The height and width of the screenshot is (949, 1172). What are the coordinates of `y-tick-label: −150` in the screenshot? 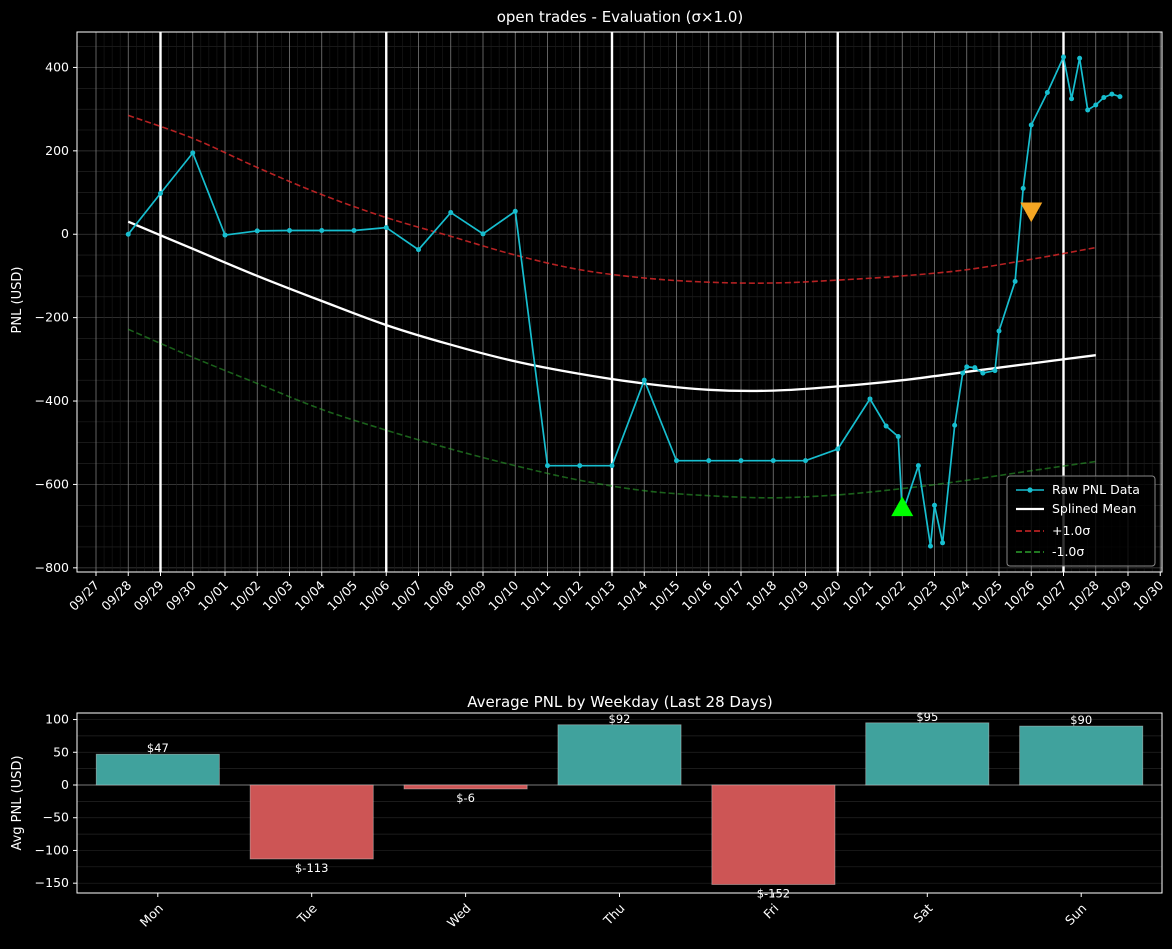 It's located at (52, 882).